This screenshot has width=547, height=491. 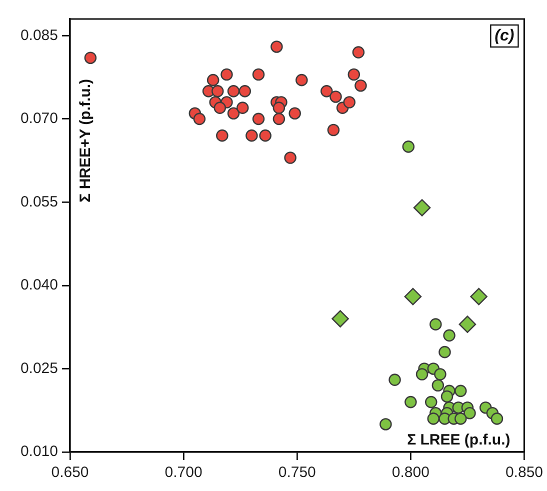 What do you see at coordinates (458, 440) in the screenshot?
I see `x-axis-title: Σ LREE (p.f.u.)` at bounding box center [458, 440].